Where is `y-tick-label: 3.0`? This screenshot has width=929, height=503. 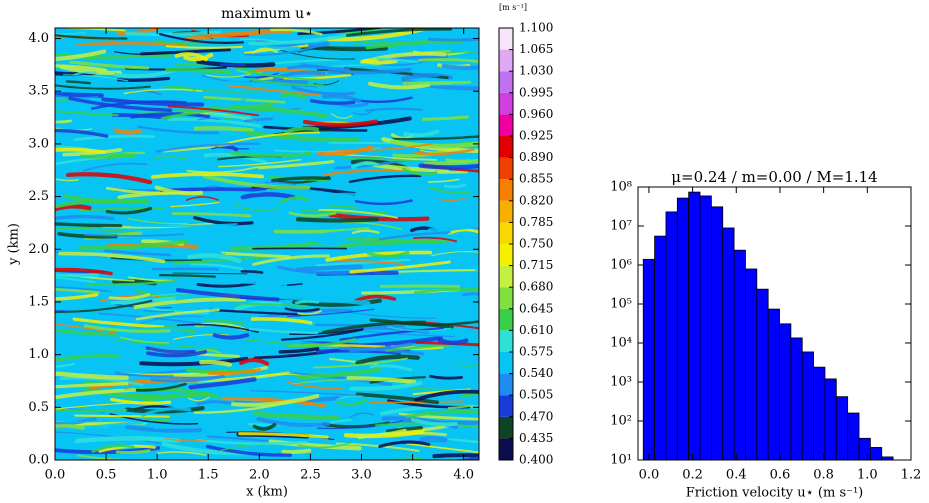 y-tick-label: 3.0 is located at coordinates (38, 143).